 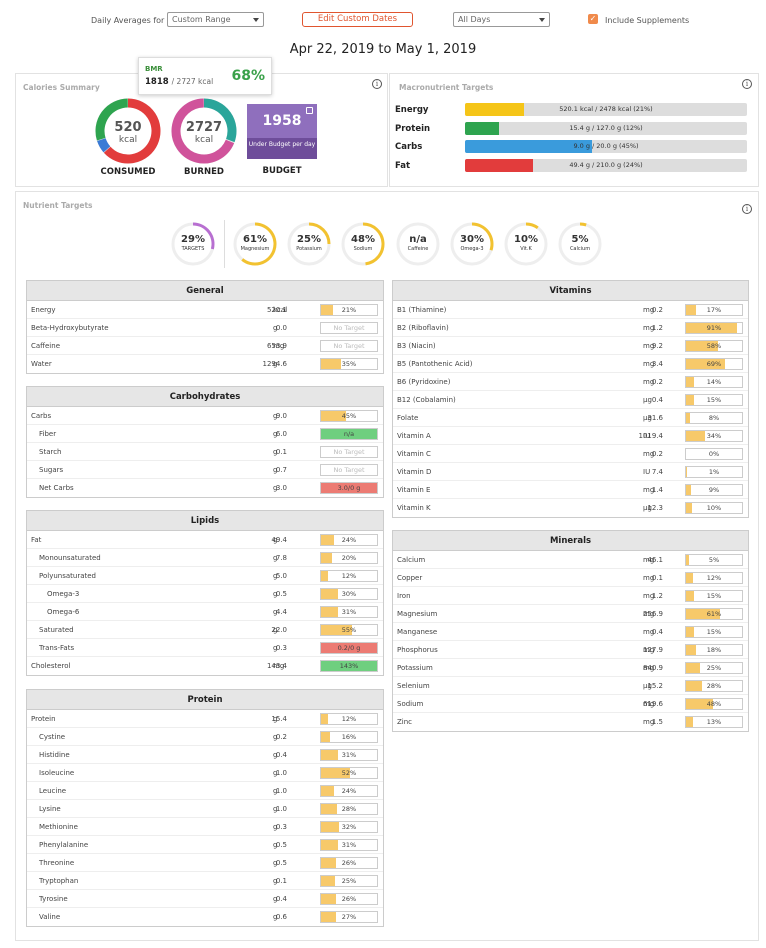 I want to click on nutrient-unit: IU, so click(x=647, y=472).